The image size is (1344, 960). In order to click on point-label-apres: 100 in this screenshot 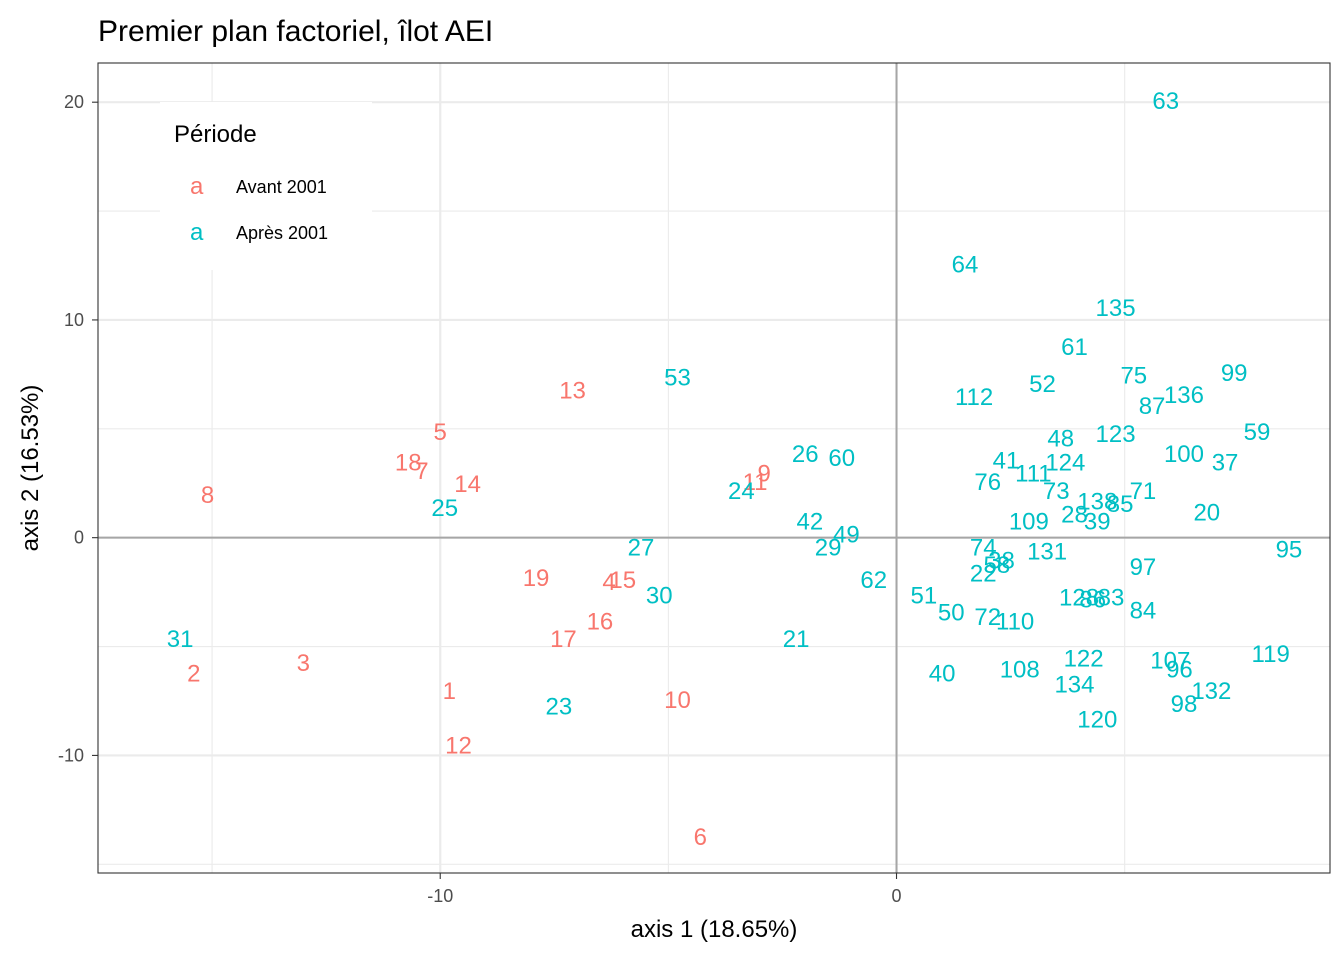, I will do `click(1184, 454)`.